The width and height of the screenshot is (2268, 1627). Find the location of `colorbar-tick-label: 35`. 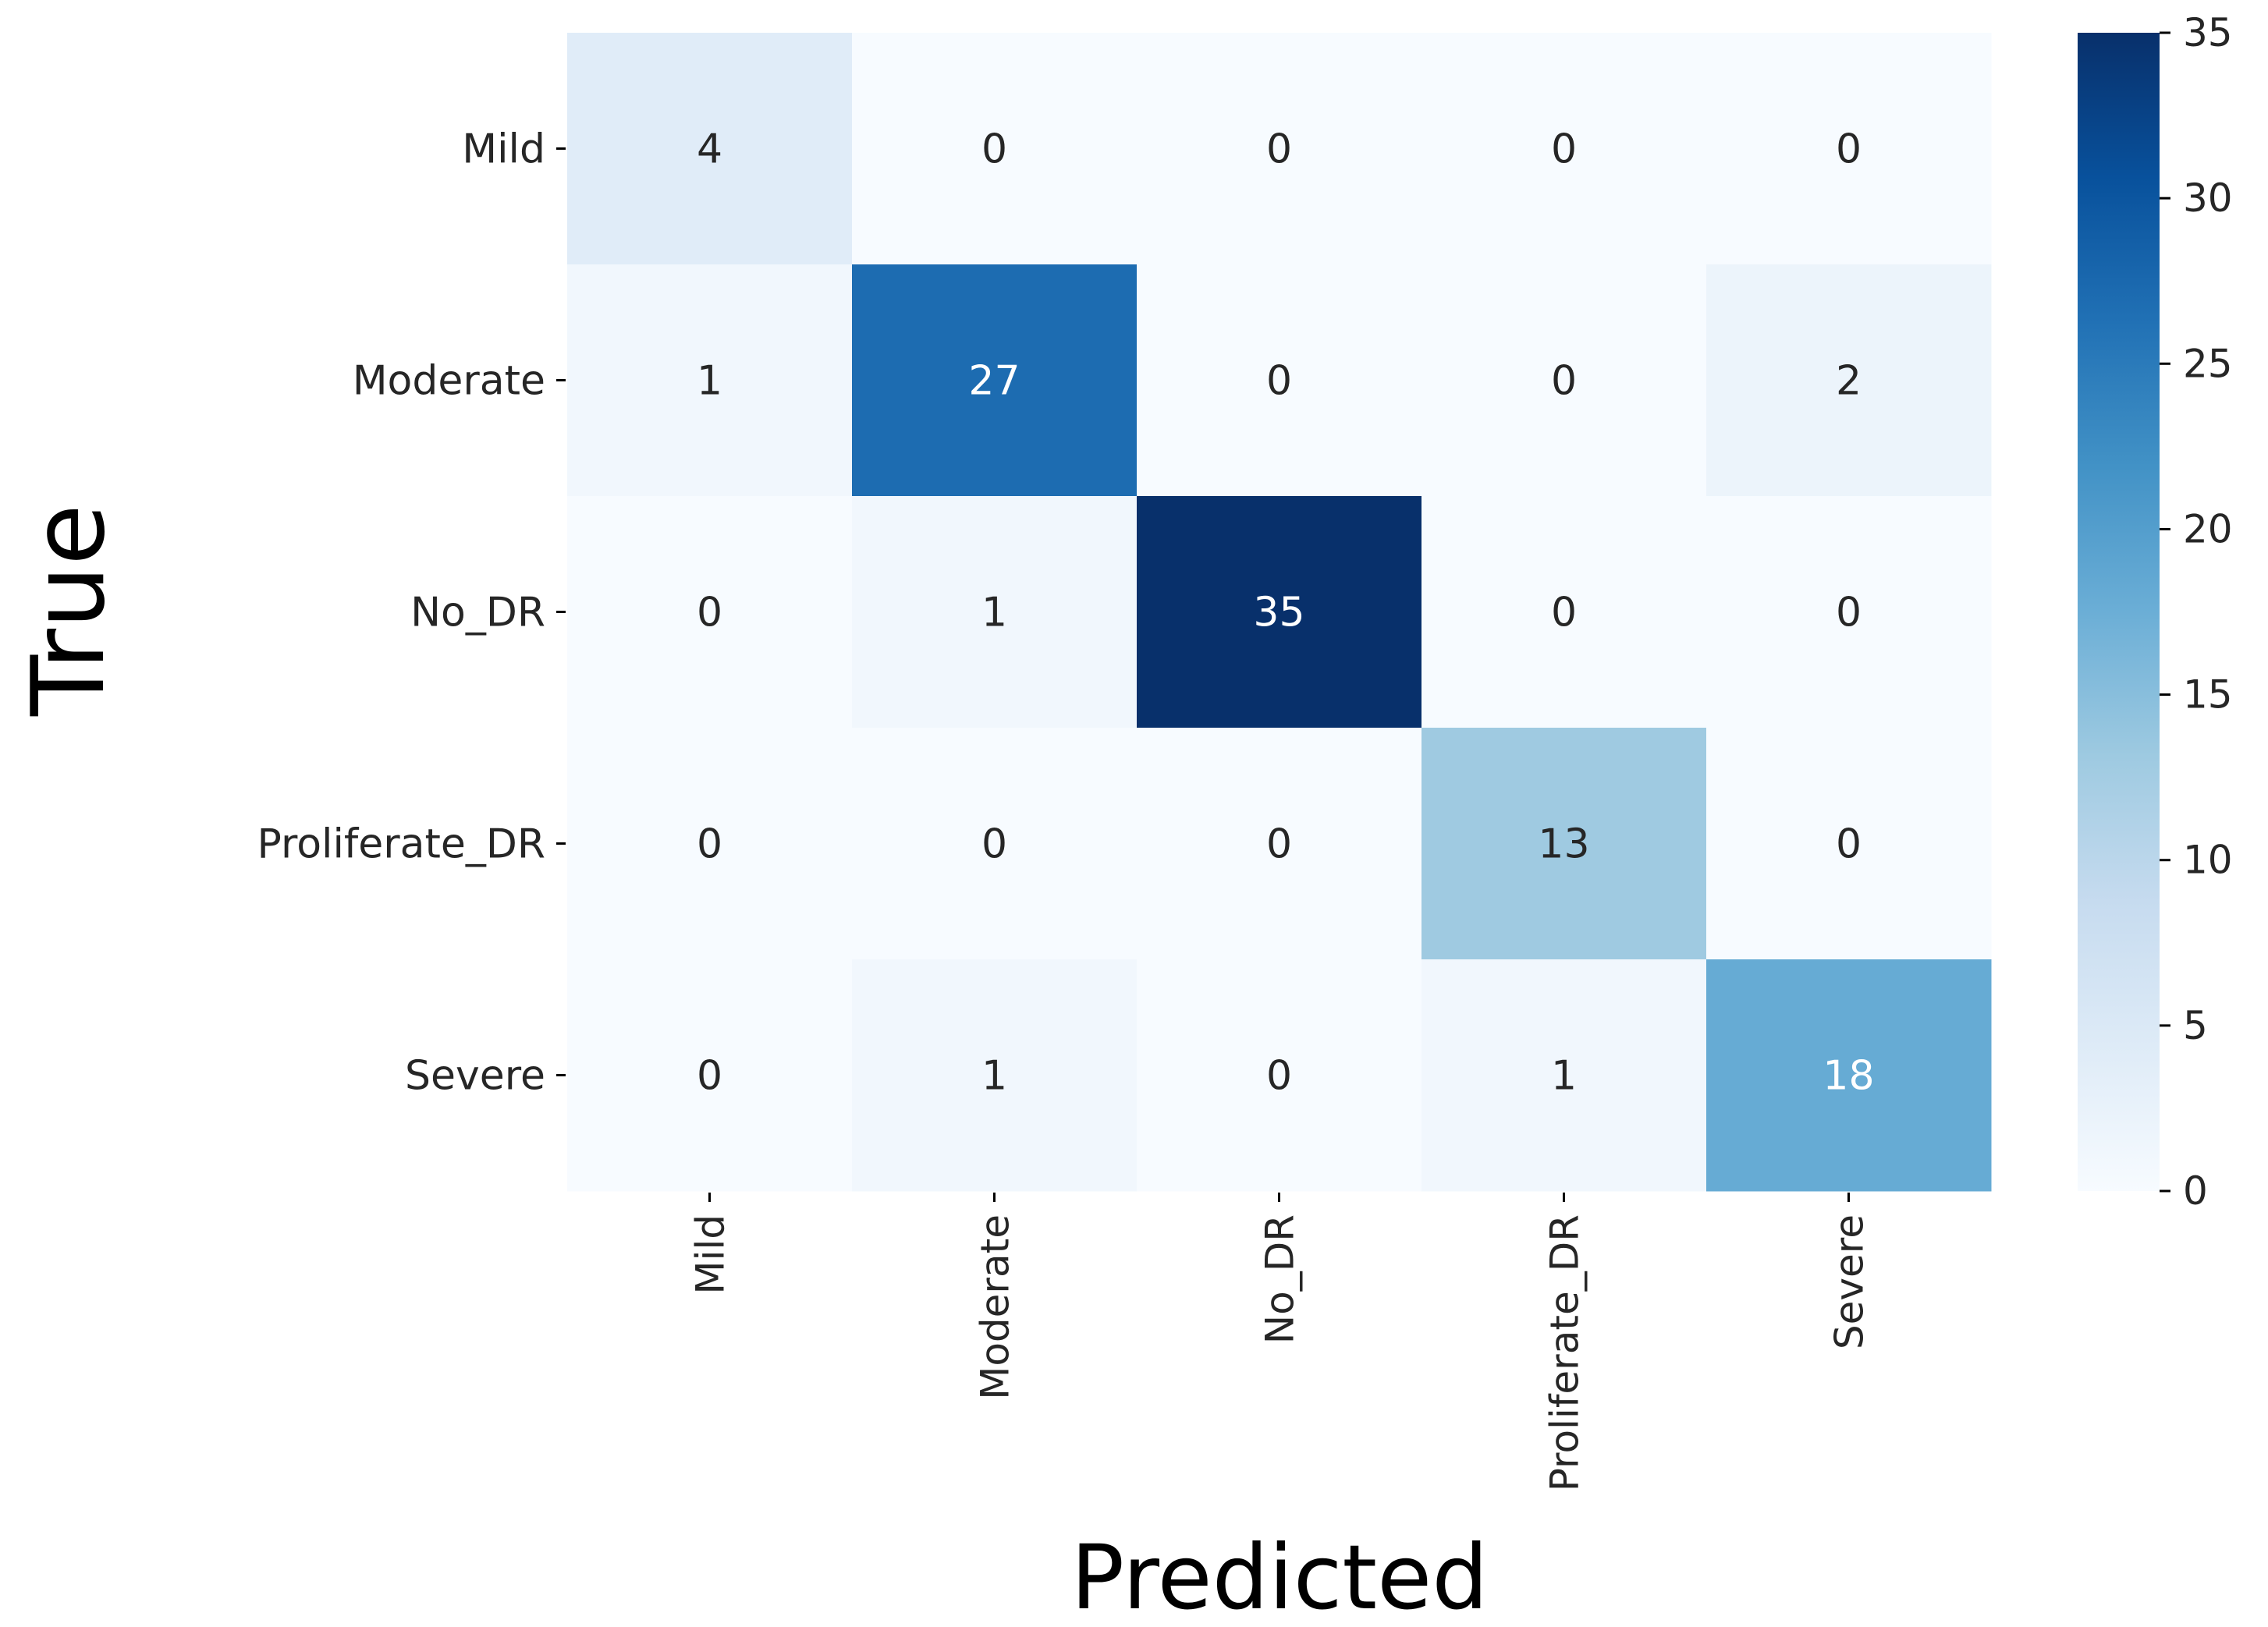

colorbar-tick-label: 35 is located at coordinates (2208, 32).